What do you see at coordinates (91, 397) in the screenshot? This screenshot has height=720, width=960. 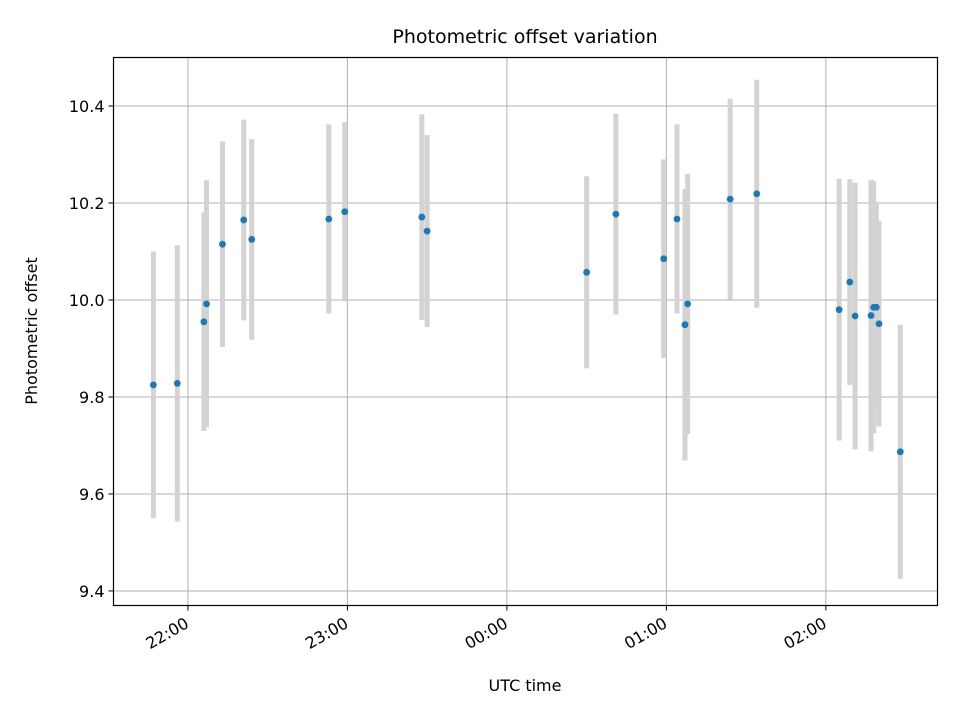 I see `y-tick-label: 9.8` at bounding box center [91, 397].